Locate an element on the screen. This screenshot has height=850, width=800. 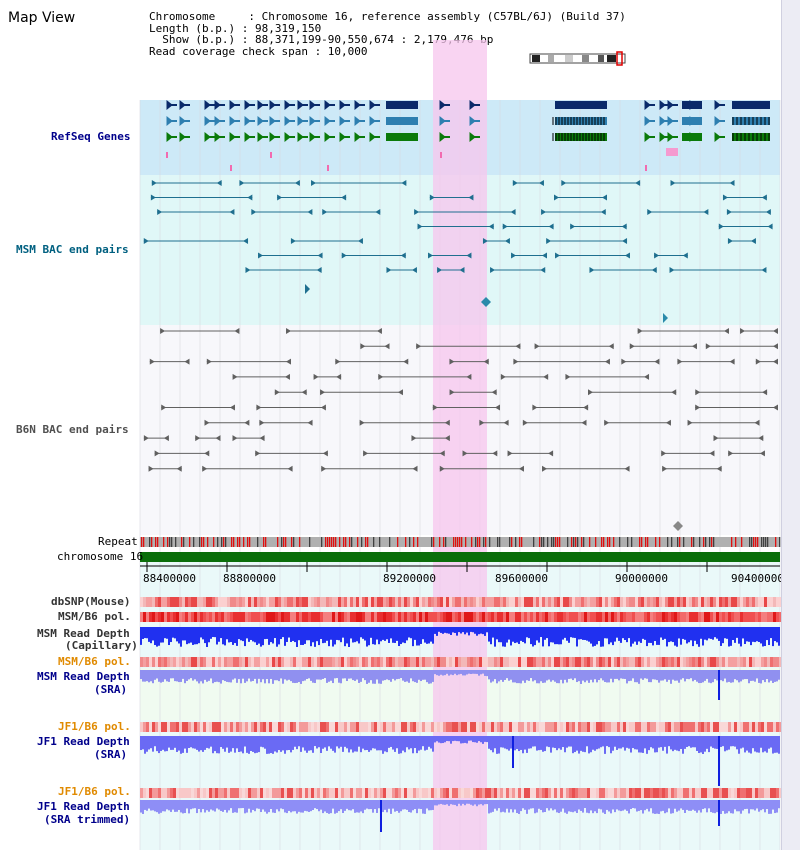
label-jf1-sra-trimmed: (SRA trimmed) is located at coordinates (87, 819).